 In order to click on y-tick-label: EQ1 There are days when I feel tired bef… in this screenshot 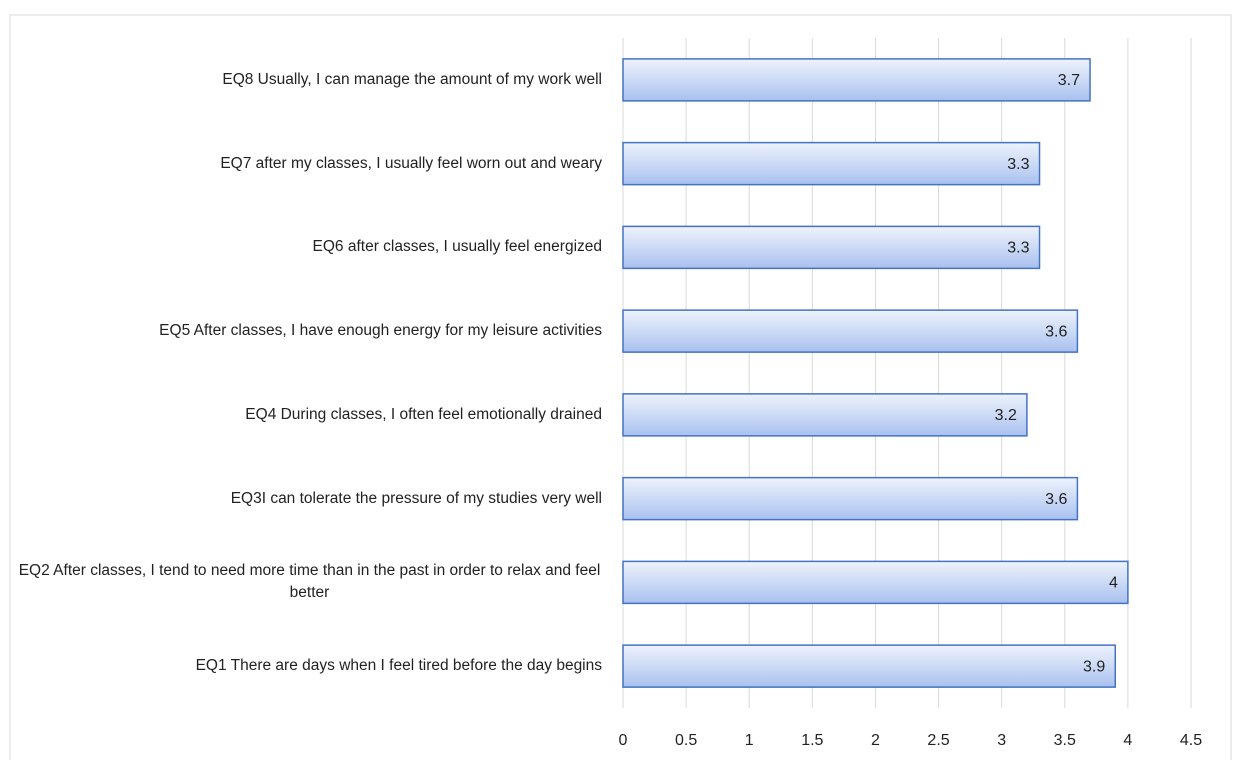, I will do `click(398, 666)`.